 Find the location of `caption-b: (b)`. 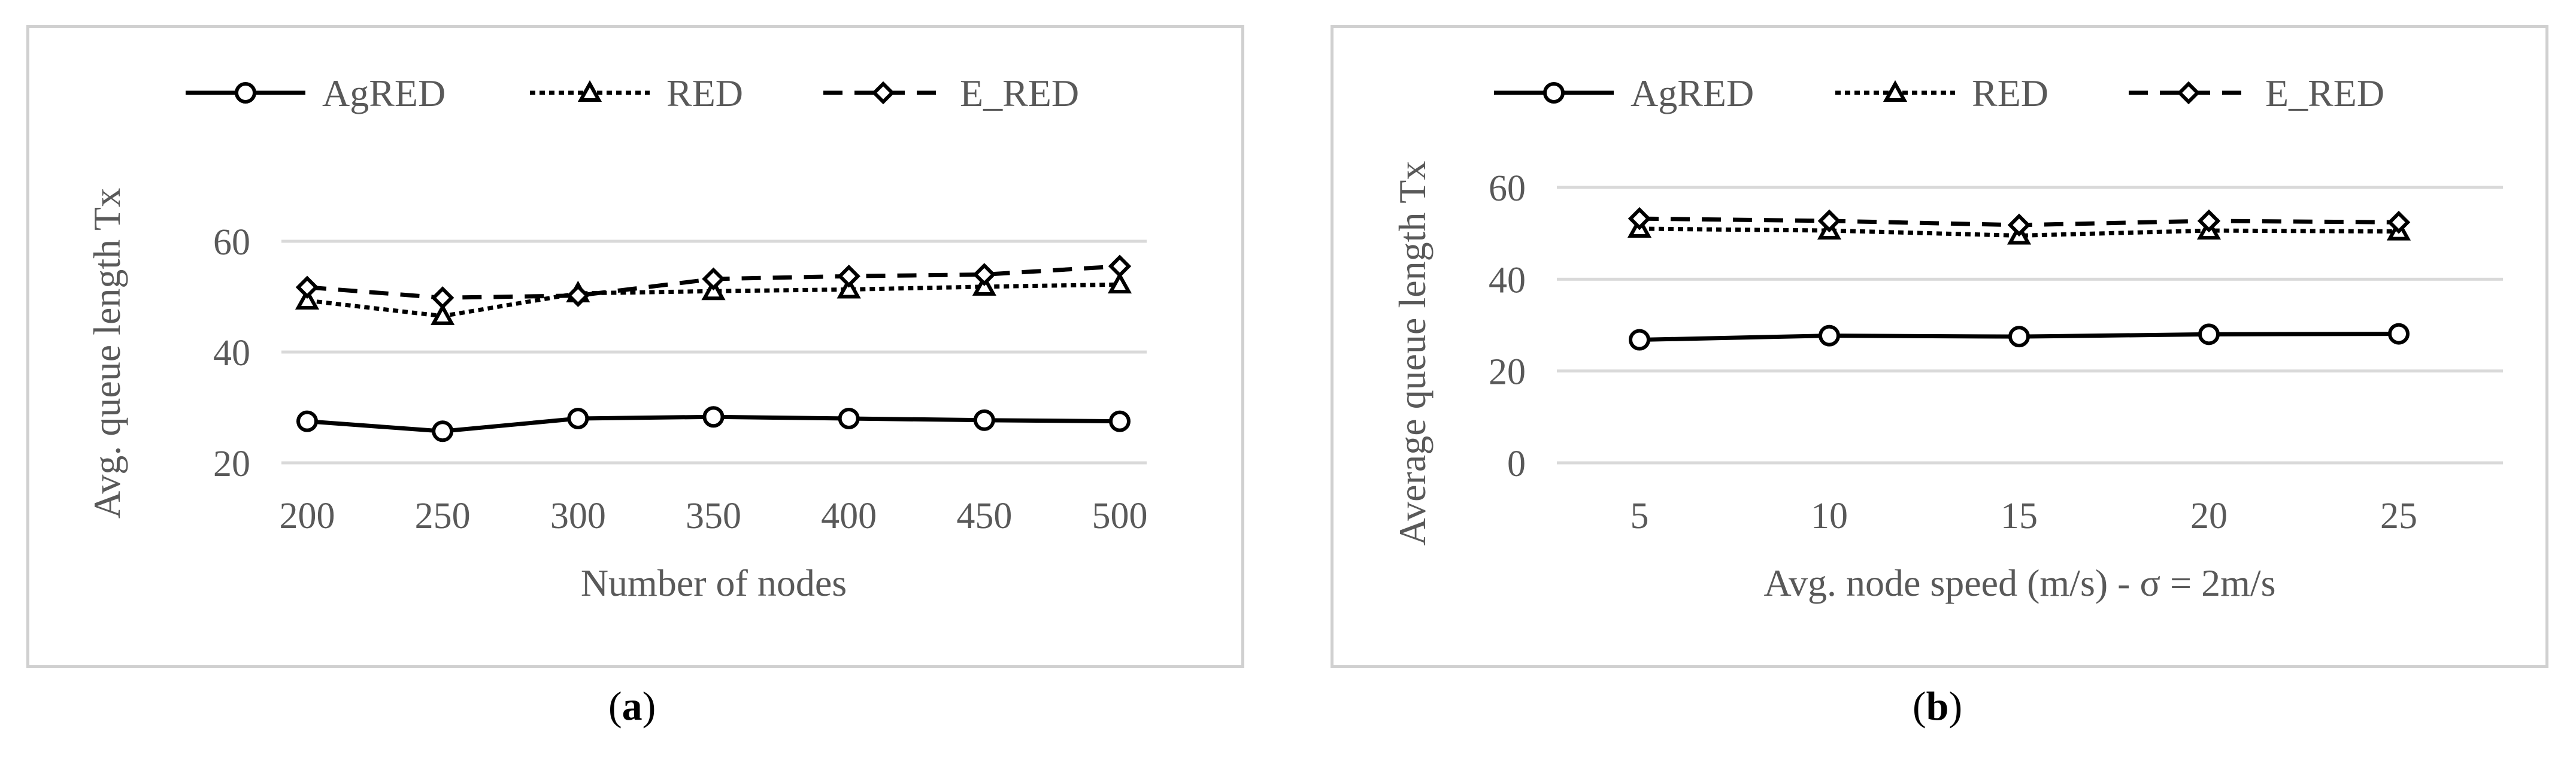

caption-b: (b) is located at coordinates (1938, 706).